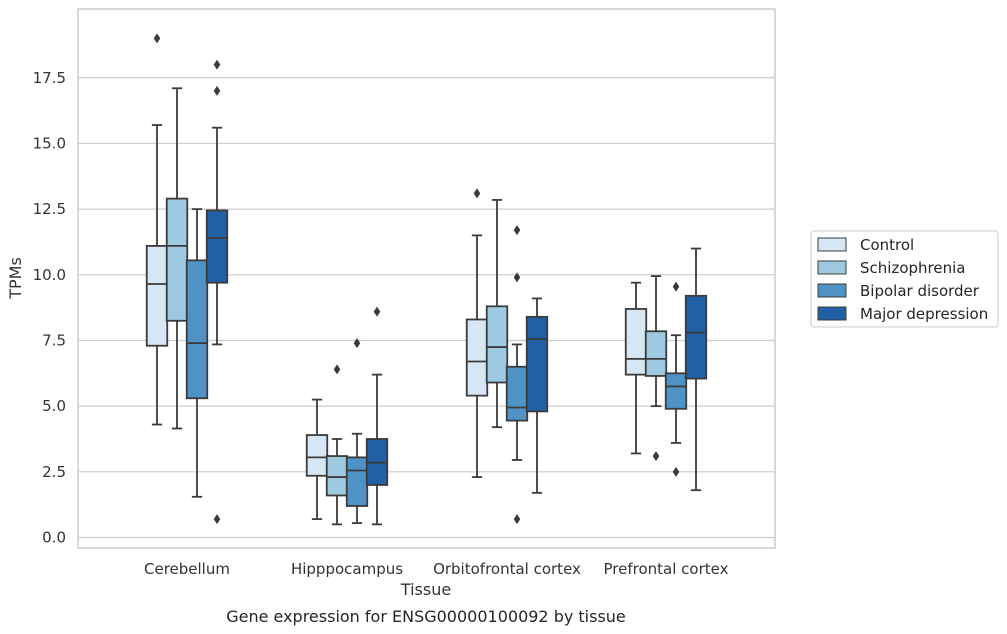  I want to click on y-tick-label: 10.0, so click(49, 275).